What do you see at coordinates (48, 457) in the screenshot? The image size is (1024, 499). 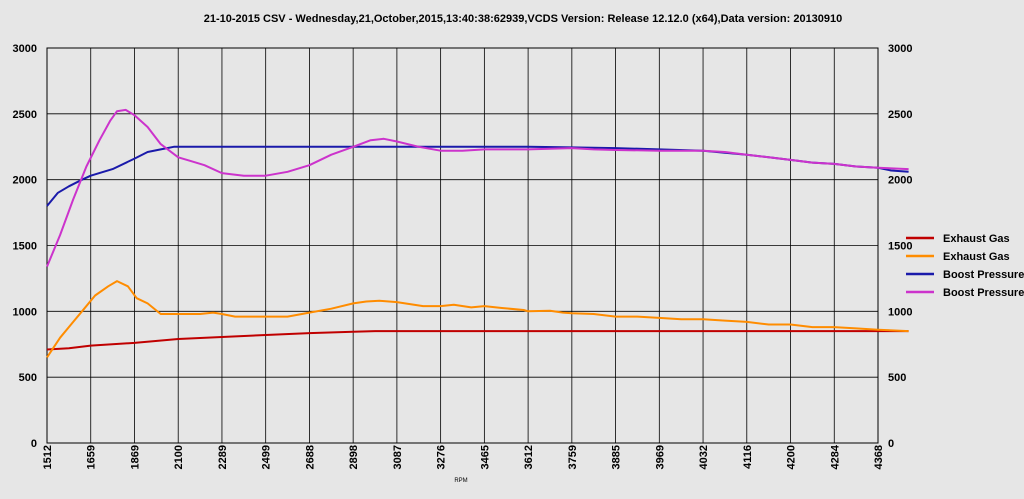 I see `x-tick-label: 1512` at bounding box center [48, 457].